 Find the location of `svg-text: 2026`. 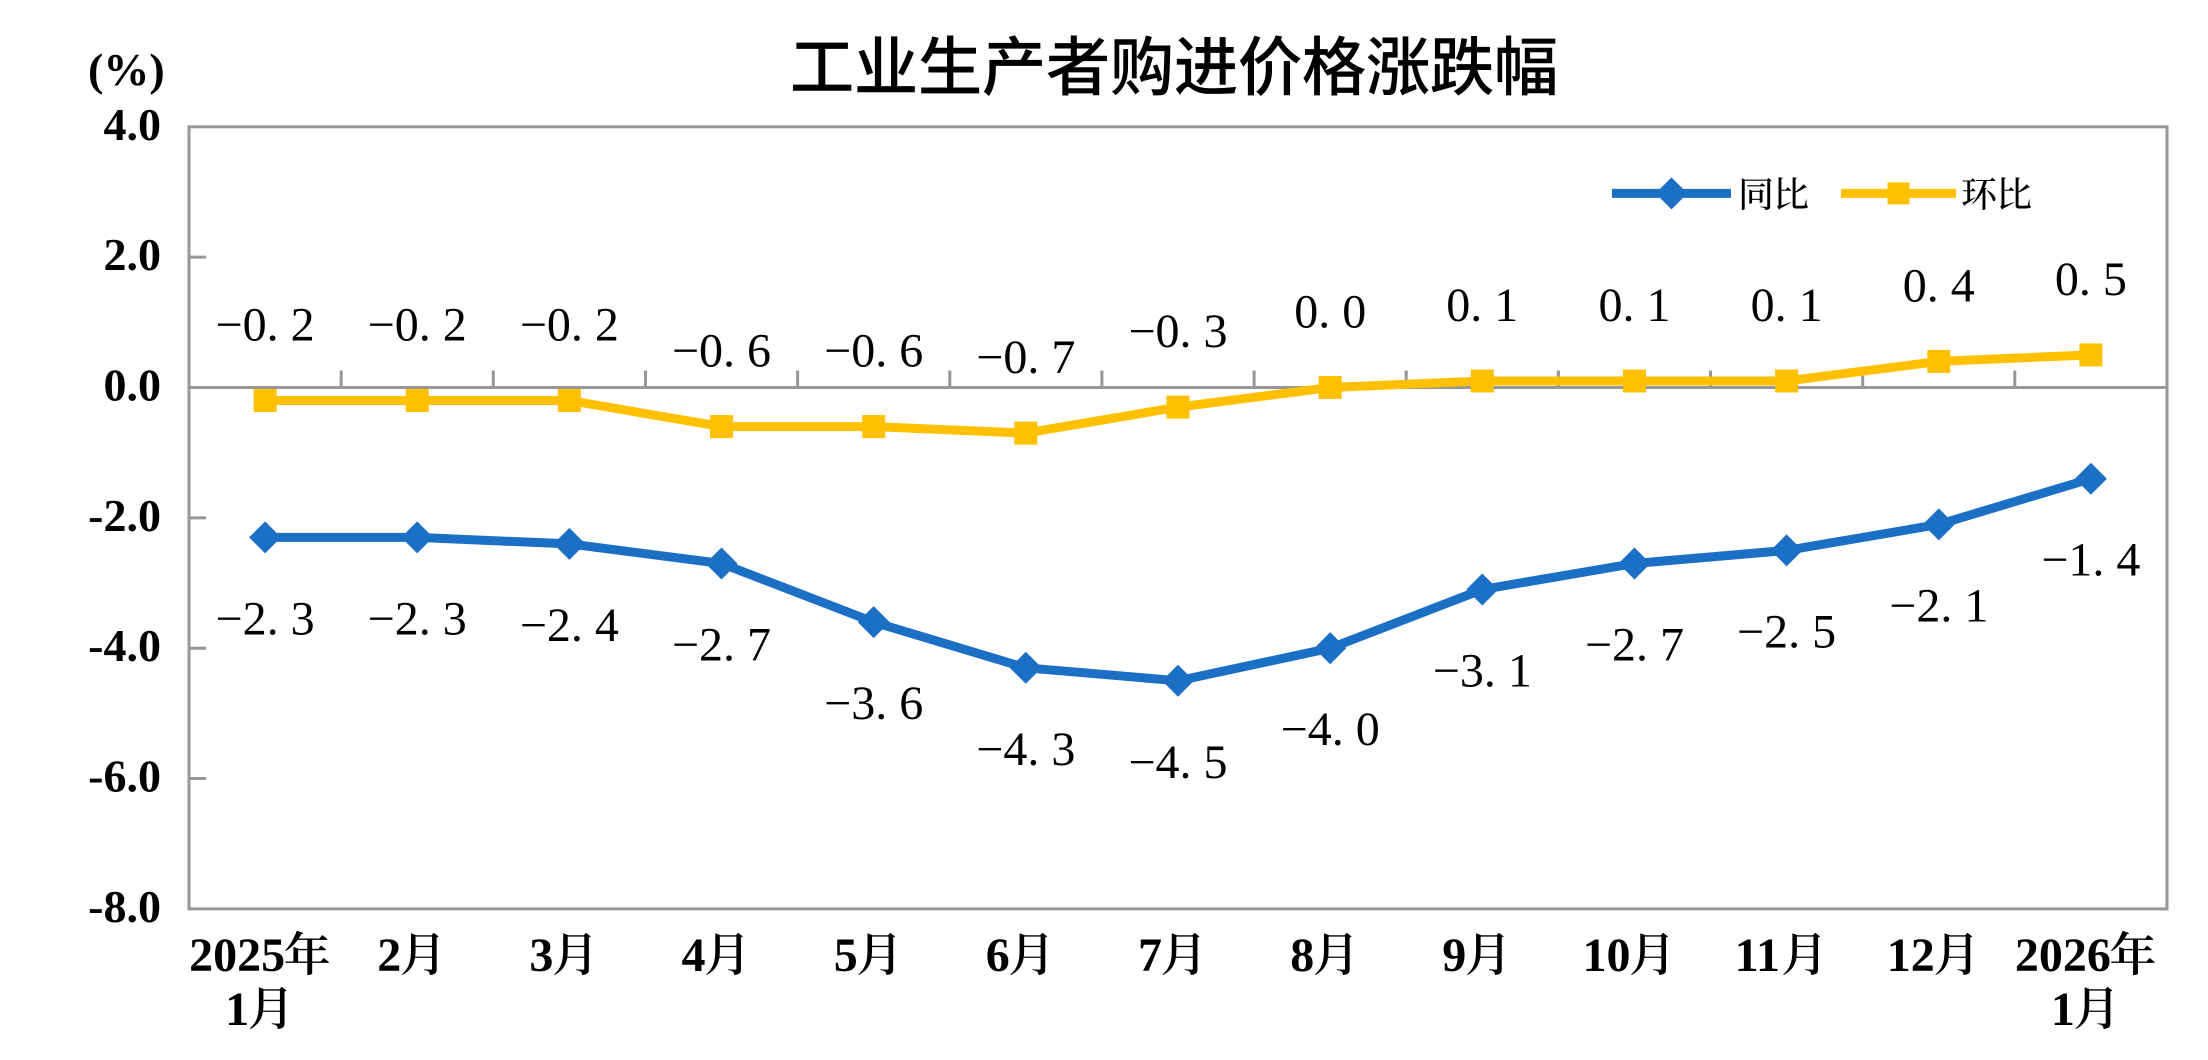

svg-text: 2026 is located at coordinates (2063, 955).